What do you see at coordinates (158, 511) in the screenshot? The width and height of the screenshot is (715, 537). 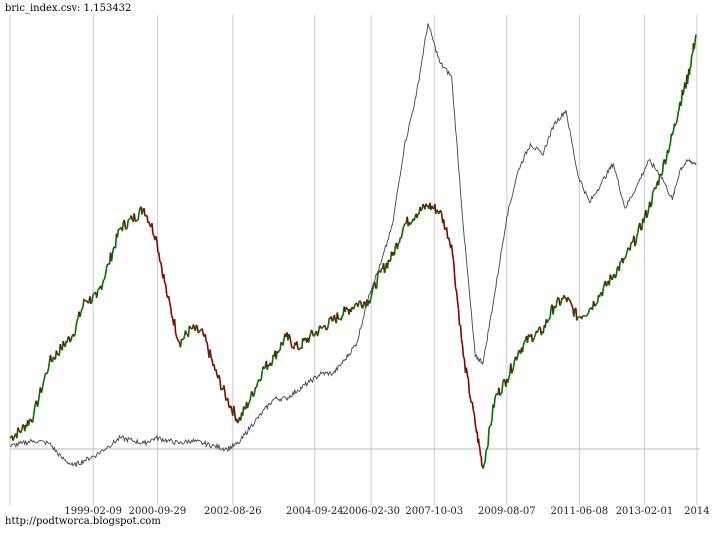 I see `x-tick-label-1: 2000-09-29` at bounding box center [158, 511].